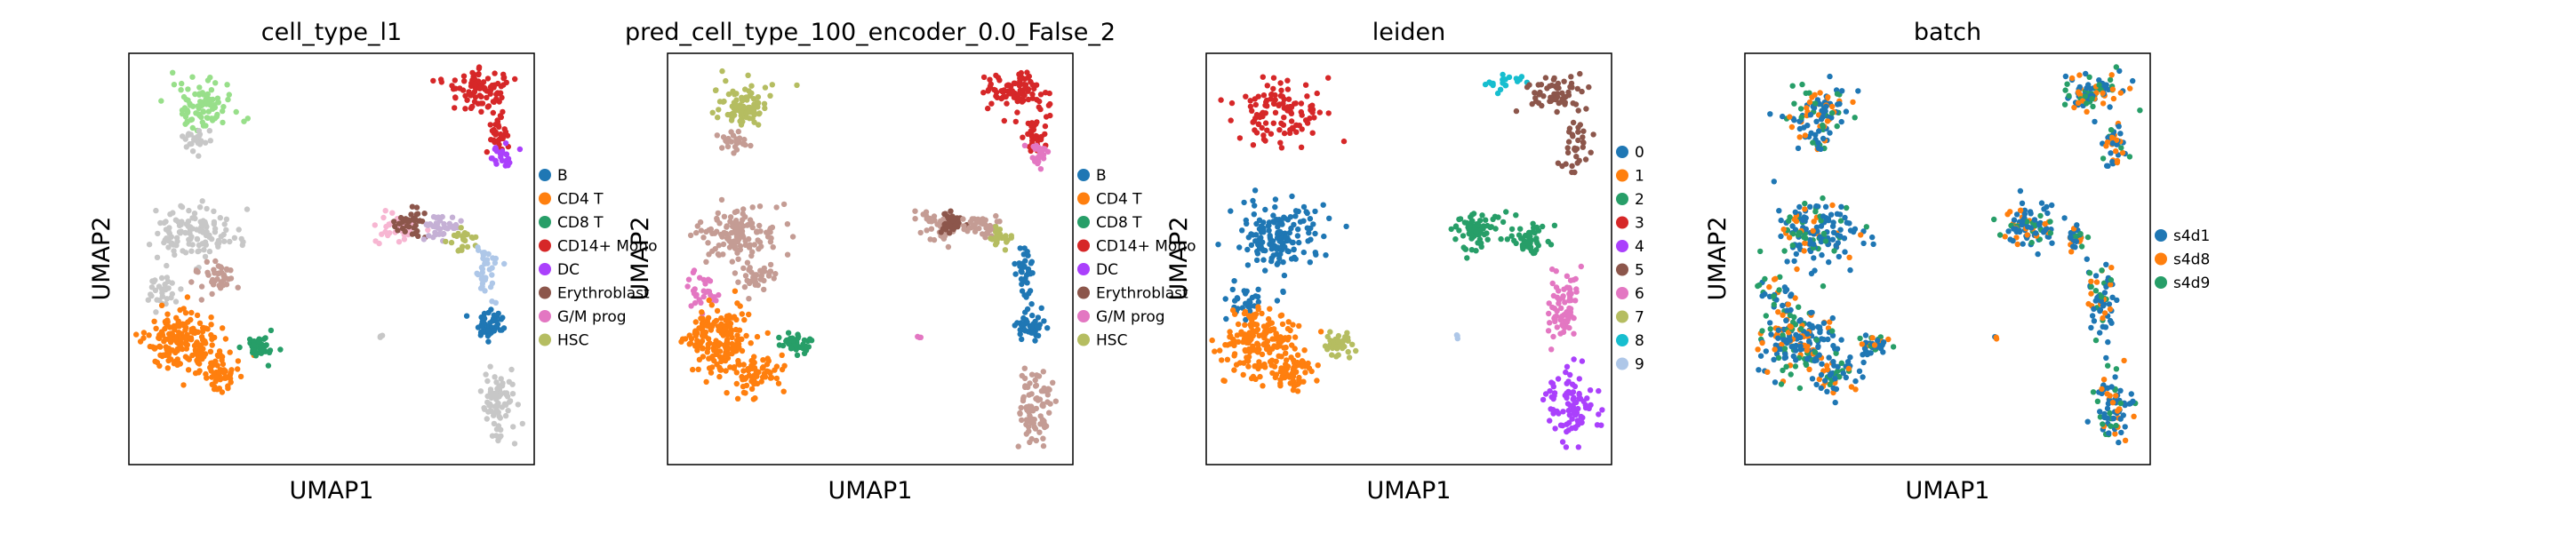 The height and width of the screenshot is (533, 2576). Describe the element at coordinates (332, 491) in the screenshot. I see `x-axis-label: UMAP1` at that location.